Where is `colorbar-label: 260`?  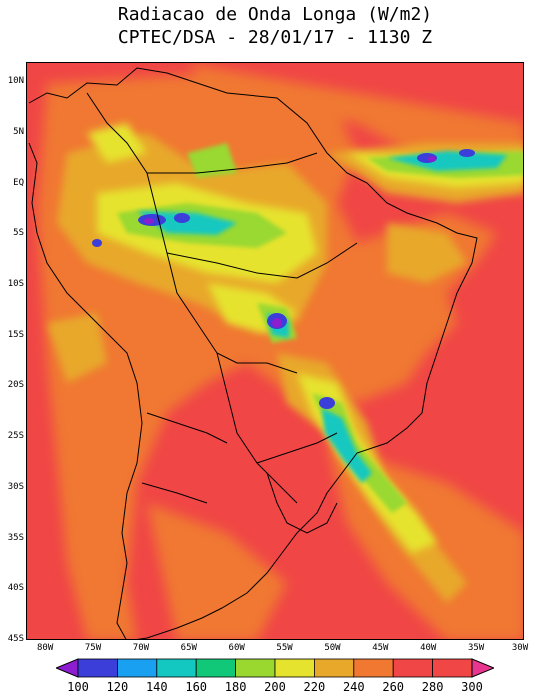 colorbar-label: 260 is located at coordinates (393, 687).